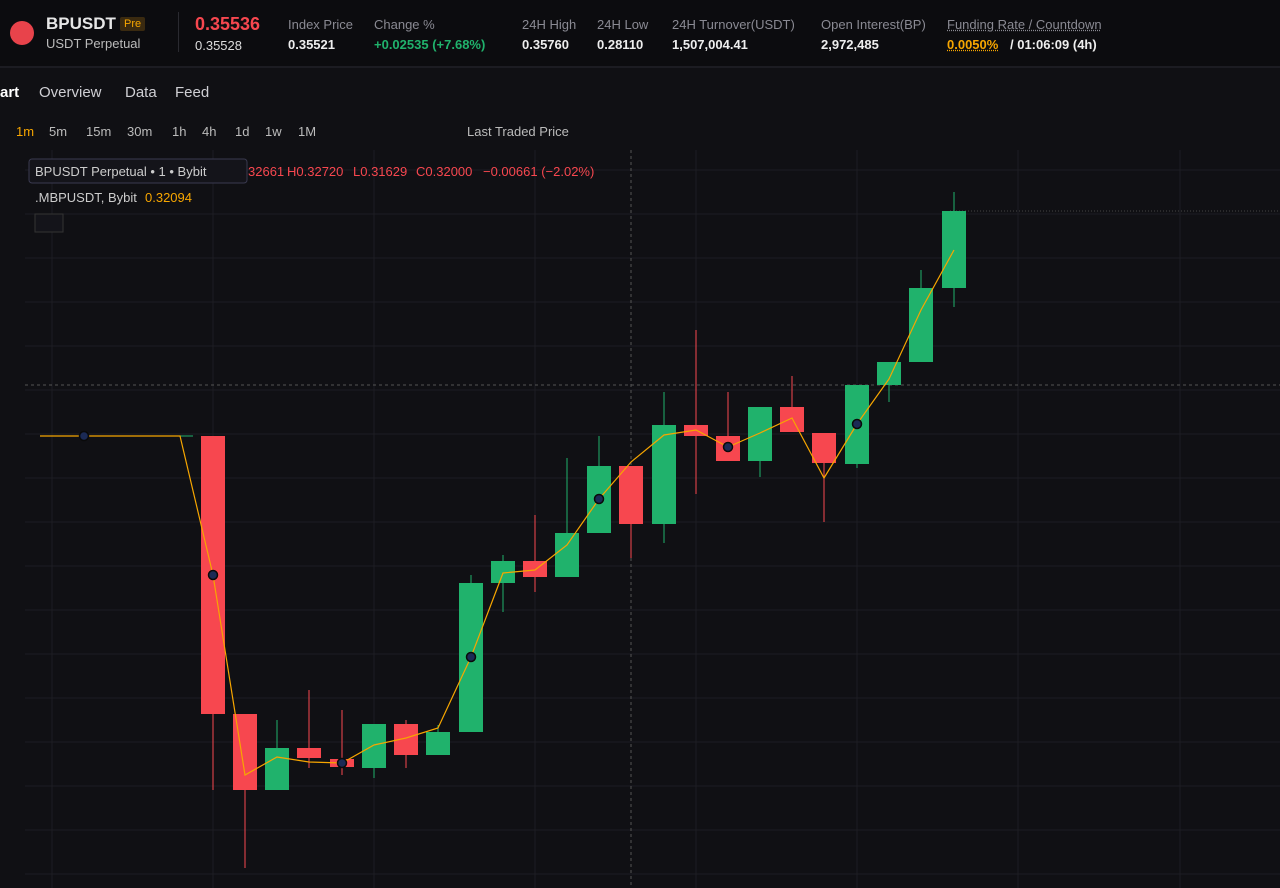 Image resolution: width=1280 pixels, height=888 pixels. I want to click on stat-value: +0.02535 (+7.68%), so click(430, 44).